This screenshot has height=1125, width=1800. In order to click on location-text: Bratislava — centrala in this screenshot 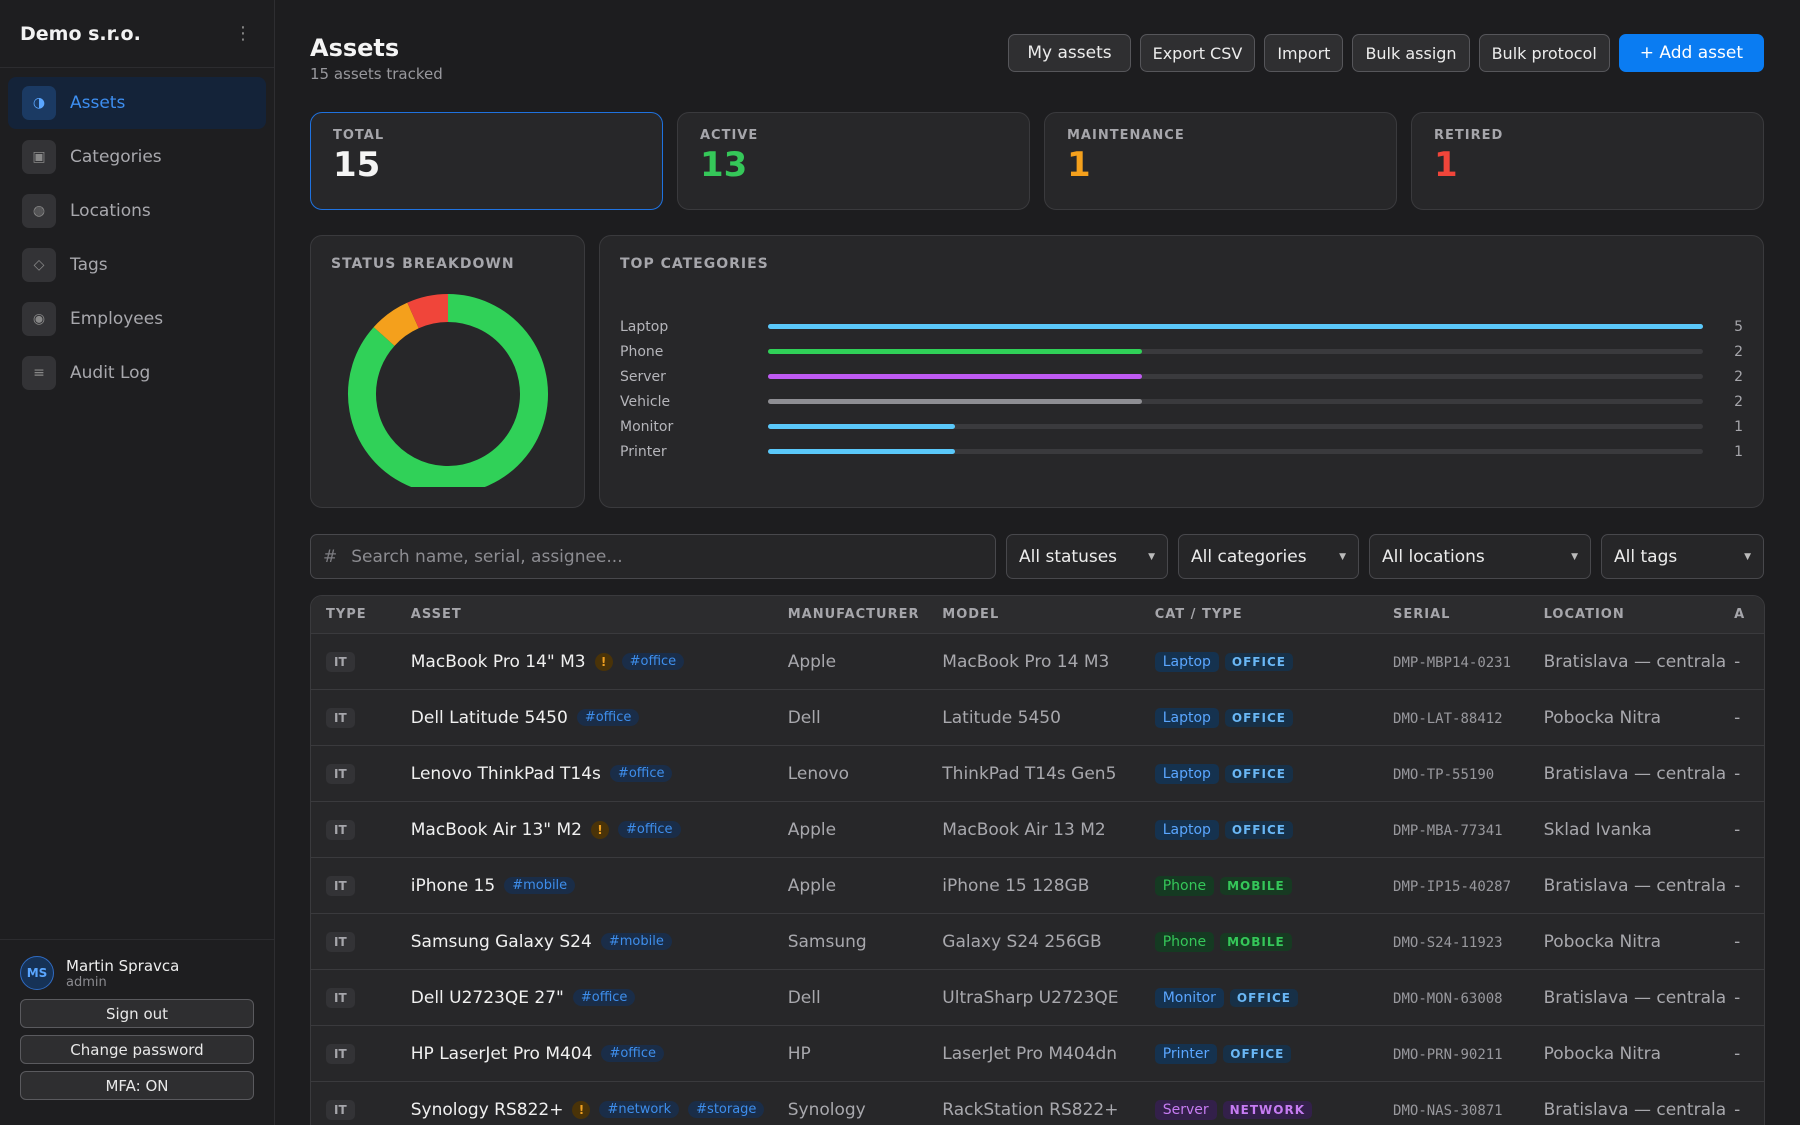, I will do `click(1635, 773)`.